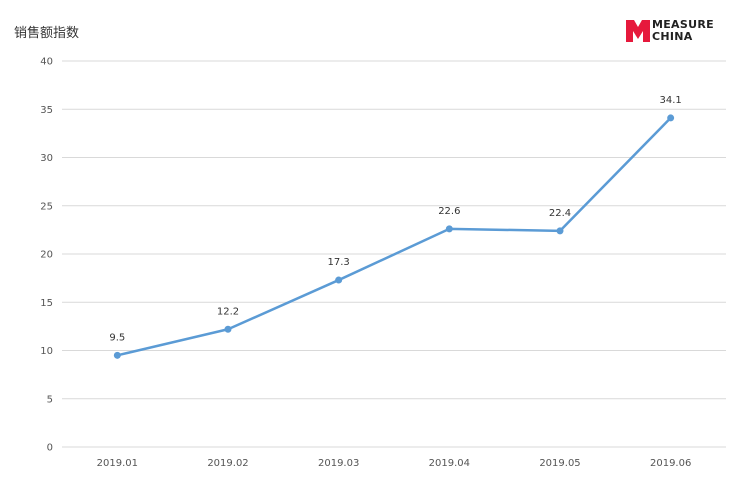 The height and width of the screenshot is (484, 754). What do you see at coordinates (338, 463) in the screenshot?
I see `x-tick-label: 2019.03` at bounding box center [338, 463].